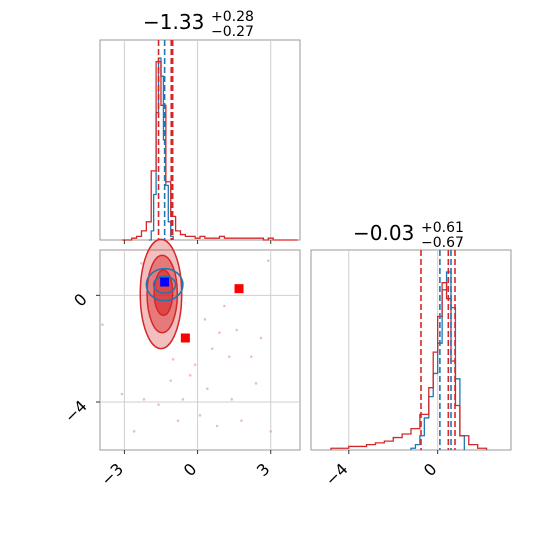 This screenshot has width=550, height=550. Describe the element at coordinates (442, 228) in the screenshot. I see `title-plus-1: +0.61` at that location.